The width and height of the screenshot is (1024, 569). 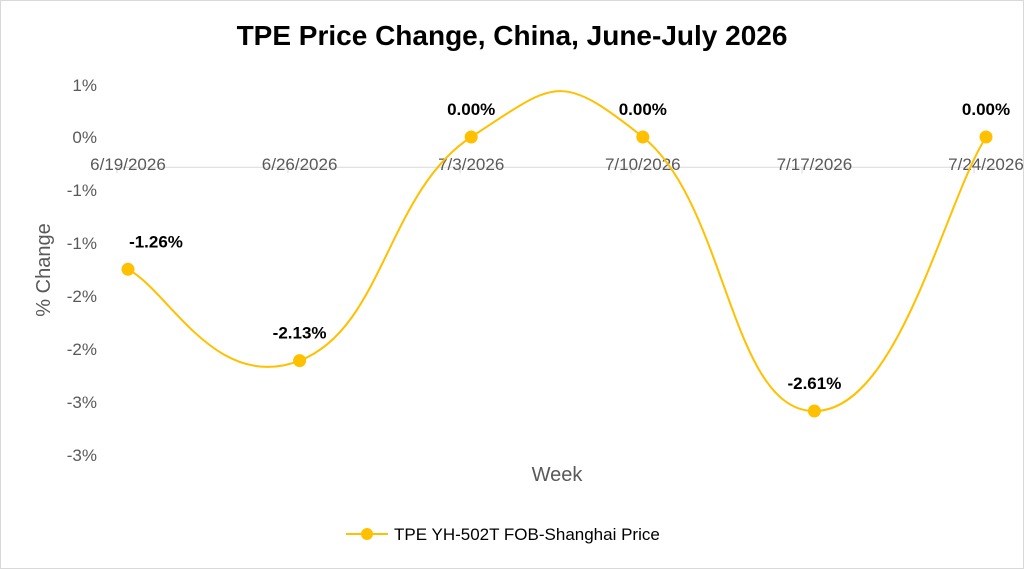 What do you see at coordinates (44, 269) in the screenshot?
I see `y-axis-title: % Change` at bounding box center [44, 269].